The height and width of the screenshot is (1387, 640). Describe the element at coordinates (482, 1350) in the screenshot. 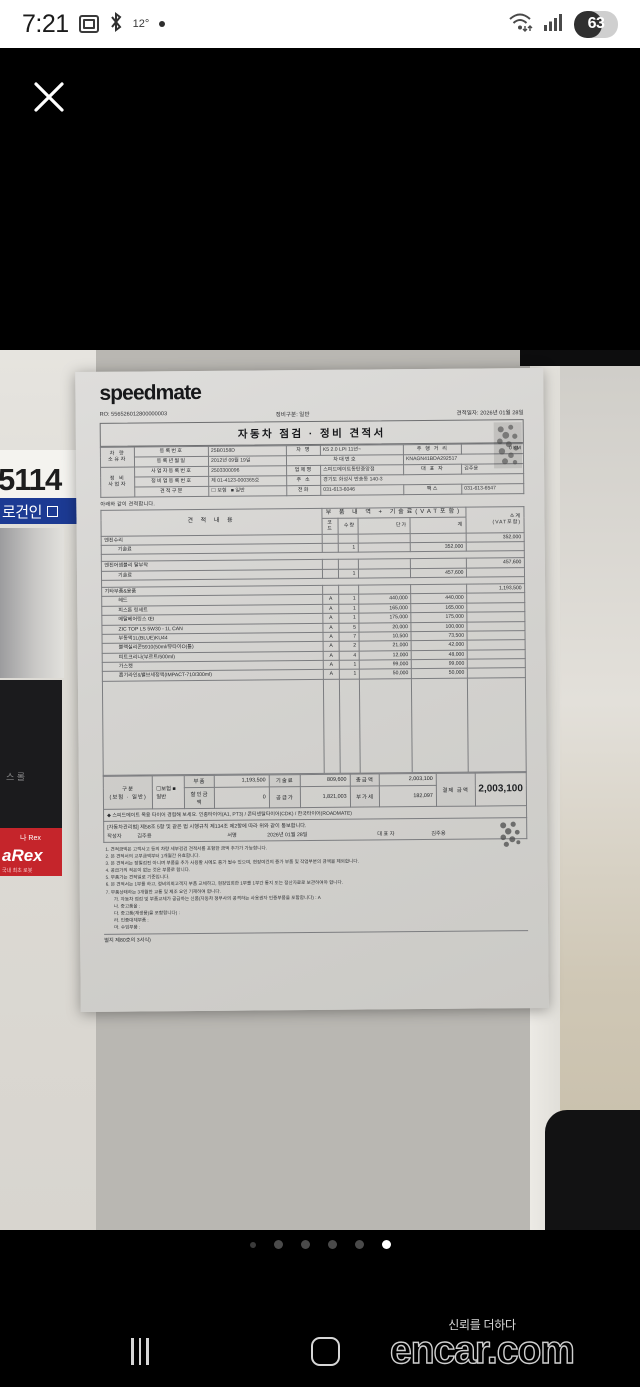

I see `watermark-brand: encar.com` at that location.